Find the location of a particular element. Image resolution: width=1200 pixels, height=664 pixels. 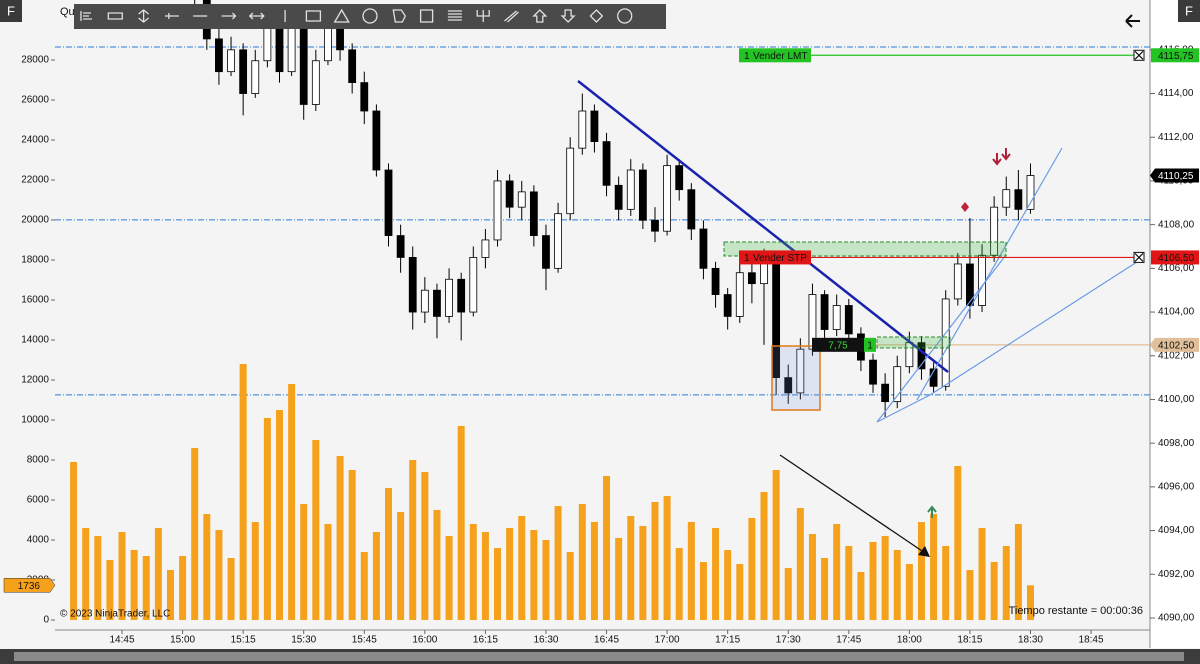

y2-tick-label: 16000 is located at coordinates (35, 300).